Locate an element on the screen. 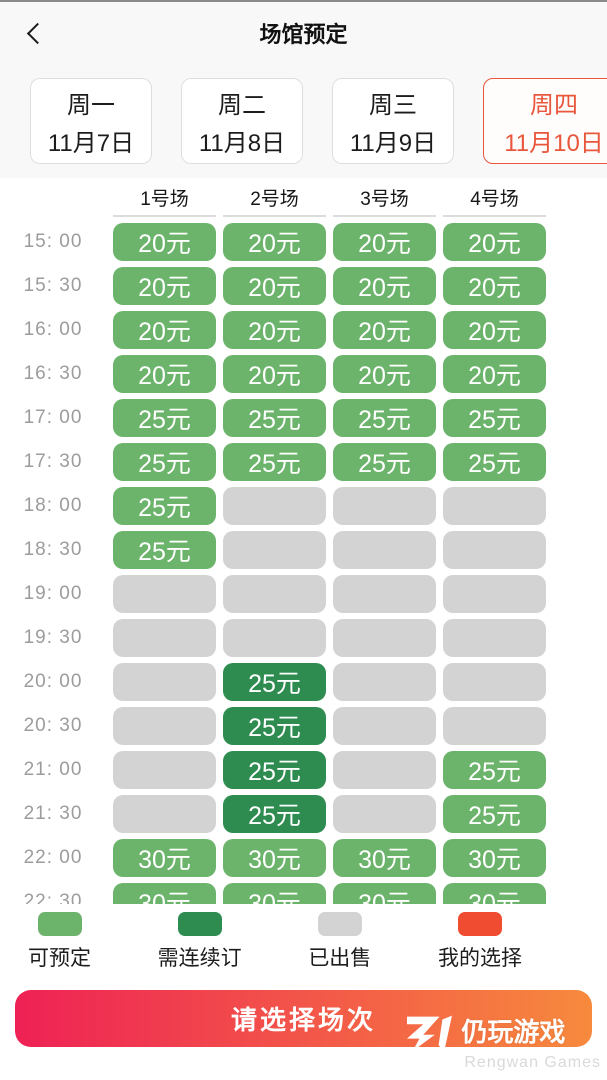  schedule-row: 21: 00 25元 25元 is located at coordinates (303, 770).